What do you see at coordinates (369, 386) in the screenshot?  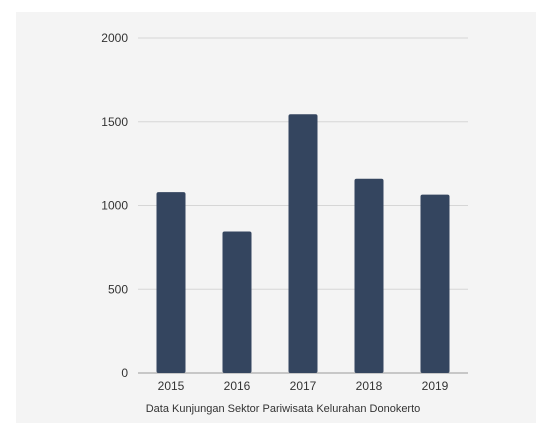 I see `x-tick-label: 2018` at bounding box center [369, 386].